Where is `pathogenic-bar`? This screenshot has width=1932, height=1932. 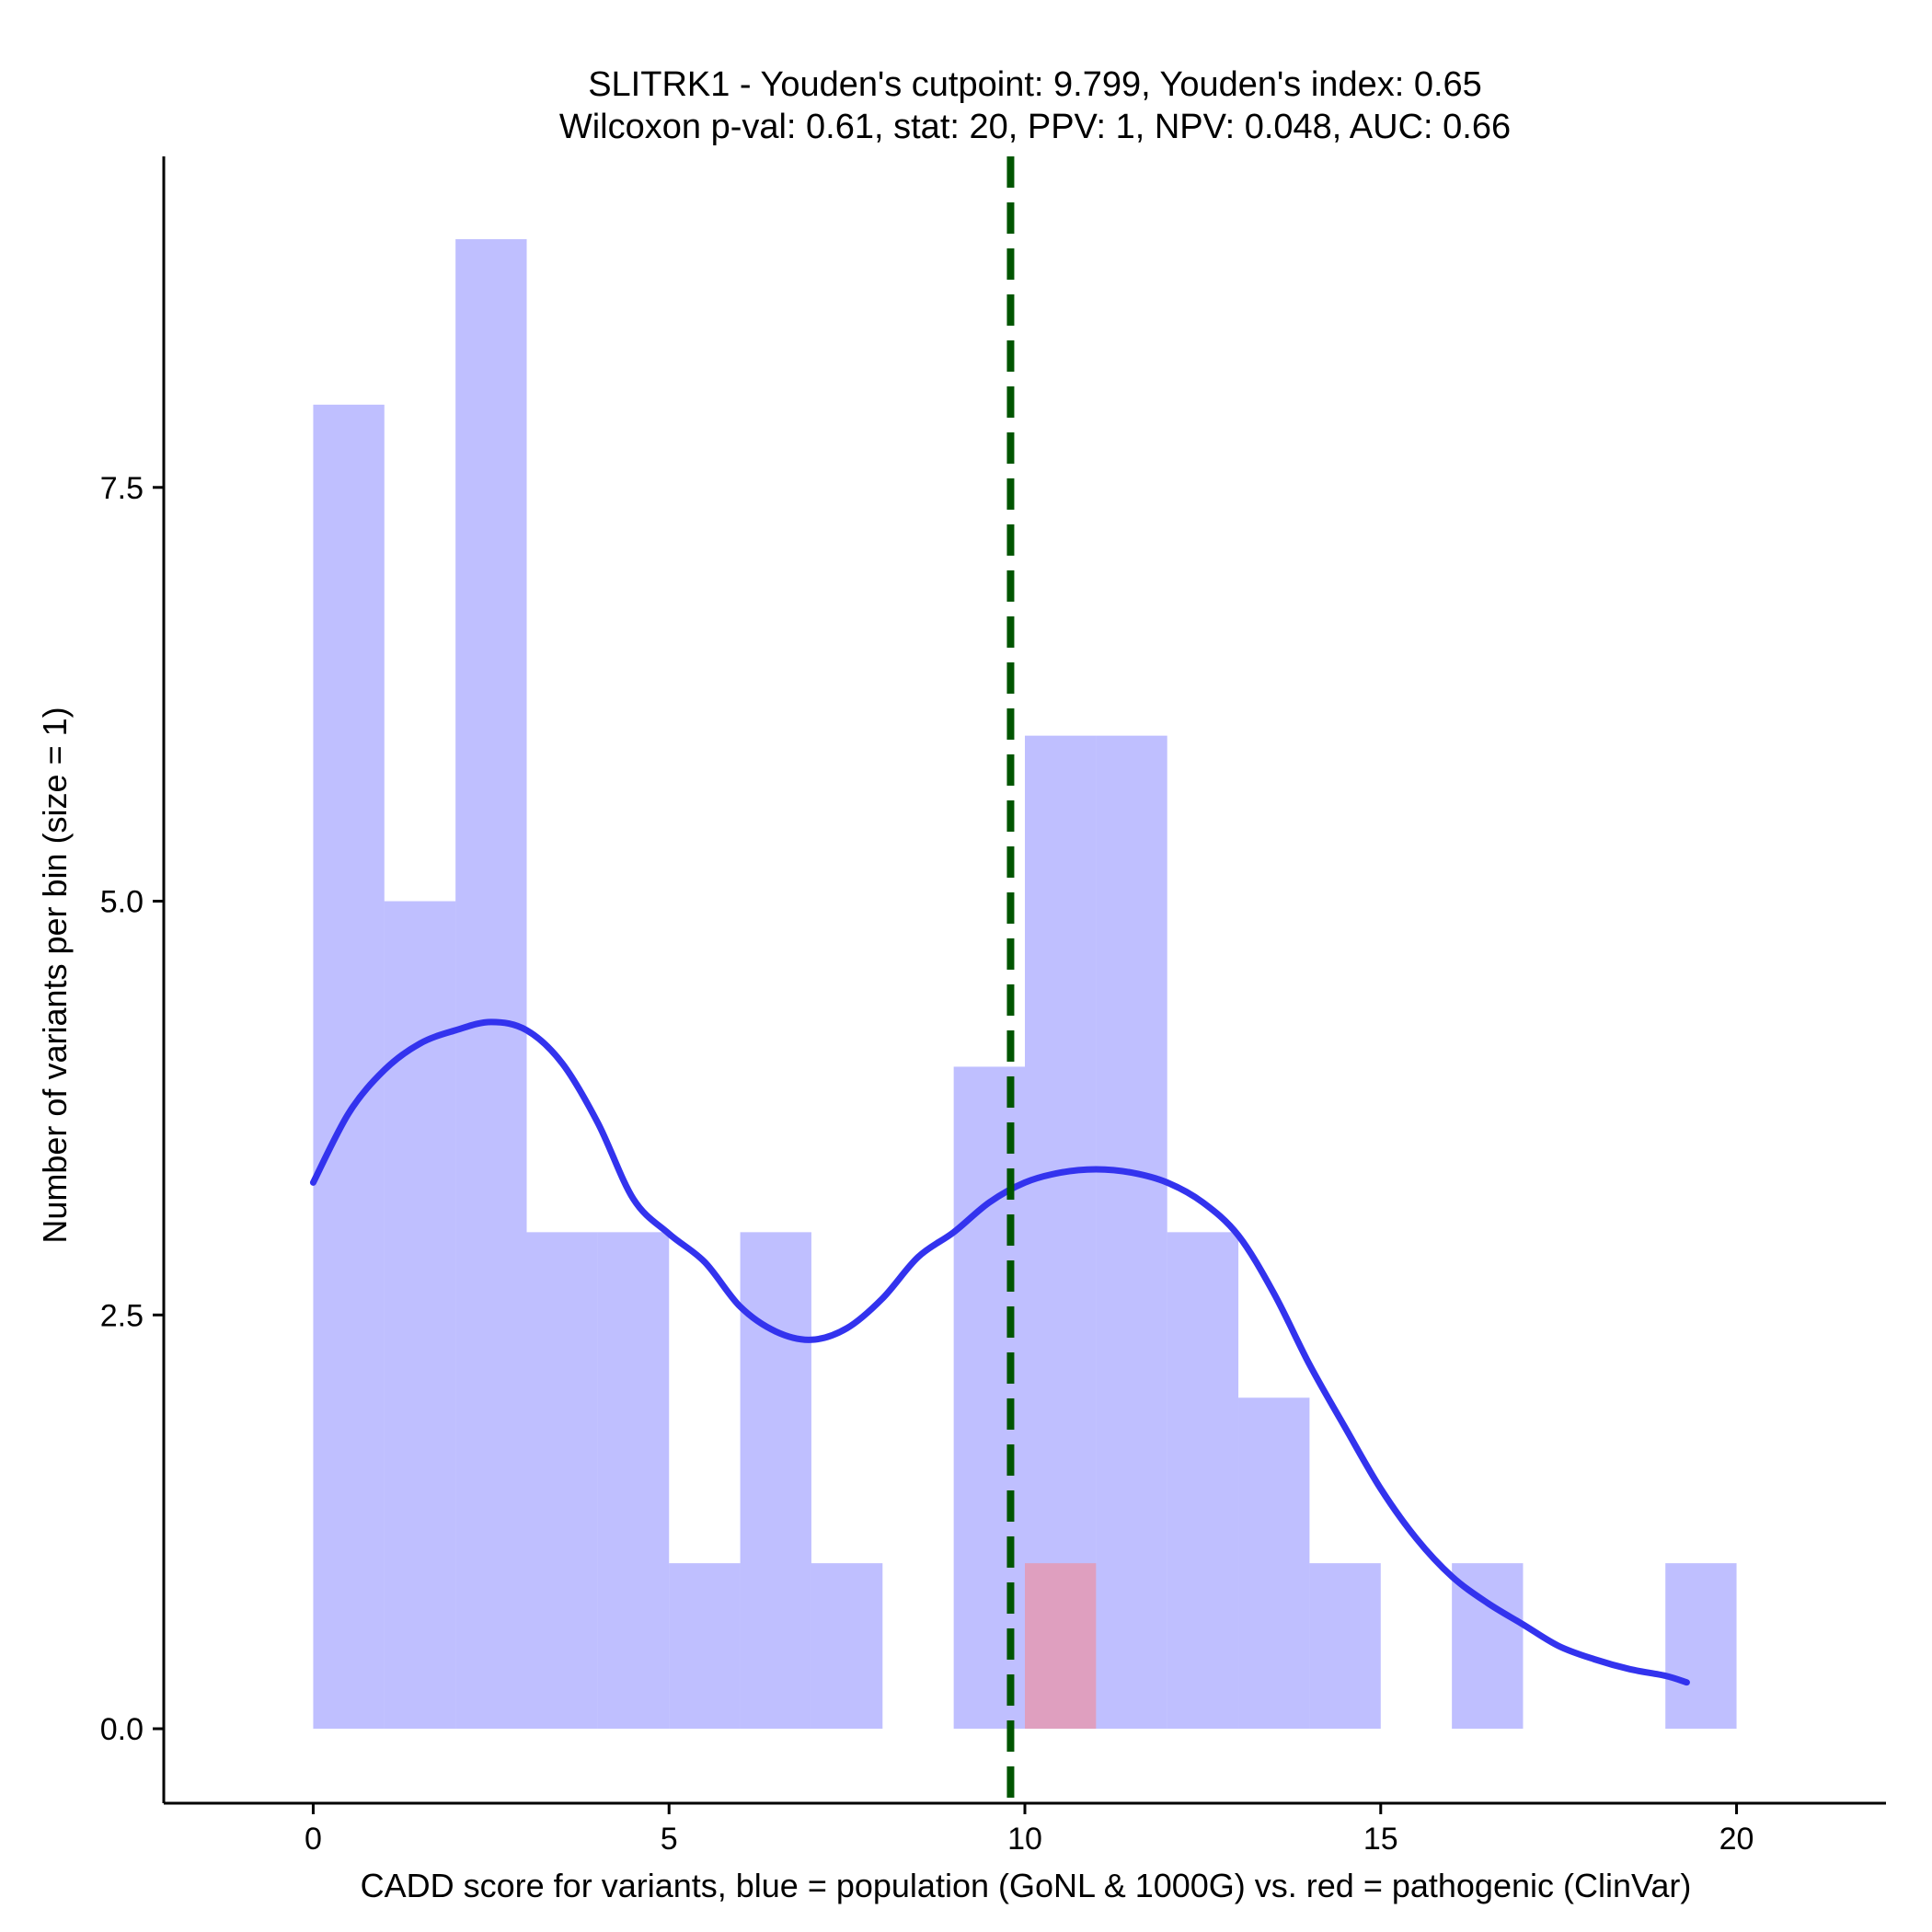
pathogenic-bar is located at coordinates (1061, 1646).